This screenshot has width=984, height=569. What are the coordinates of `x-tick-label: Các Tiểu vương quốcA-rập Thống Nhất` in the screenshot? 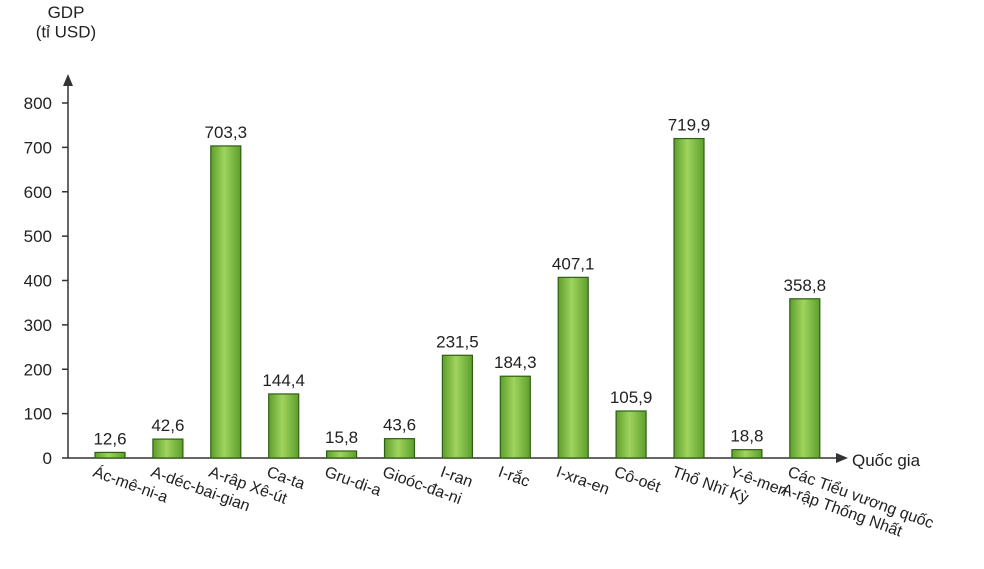 It's located at (857, 506).